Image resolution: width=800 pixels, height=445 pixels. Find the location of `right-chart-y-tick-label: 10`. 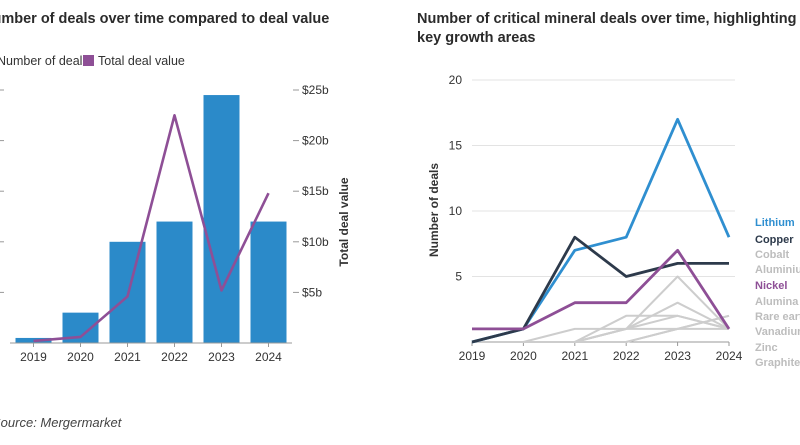

right-chart-y-tick-label: 10 is located at coordinates (456, 211).